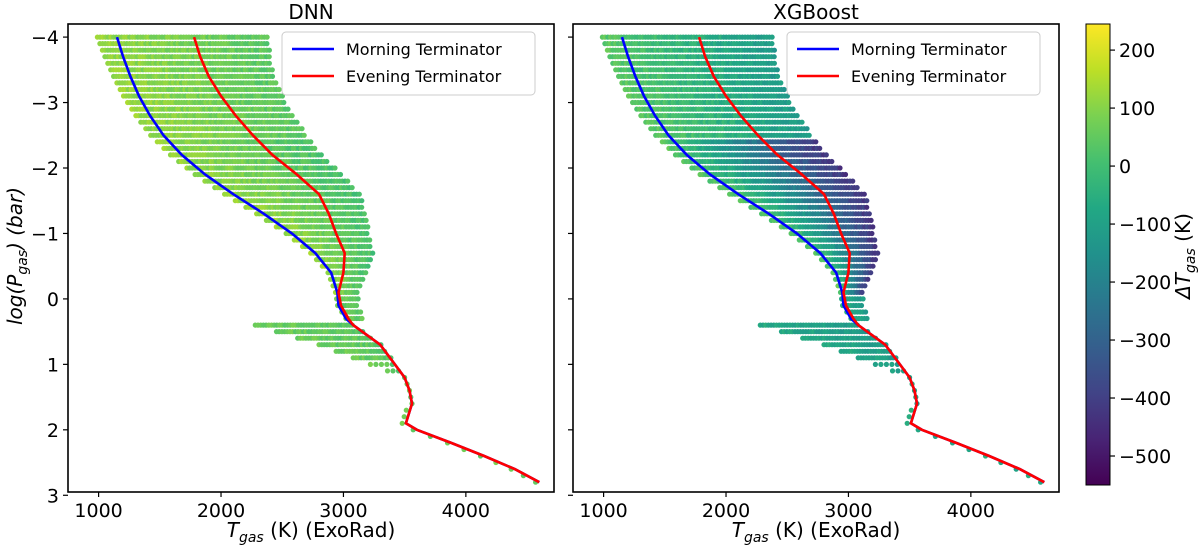 The width and height of the screenshot is (1200, 549). What do you see at coordinates (23, 262) in the screenshot?
I see `y-label-sub: gas` at bounding box center [23, 262].